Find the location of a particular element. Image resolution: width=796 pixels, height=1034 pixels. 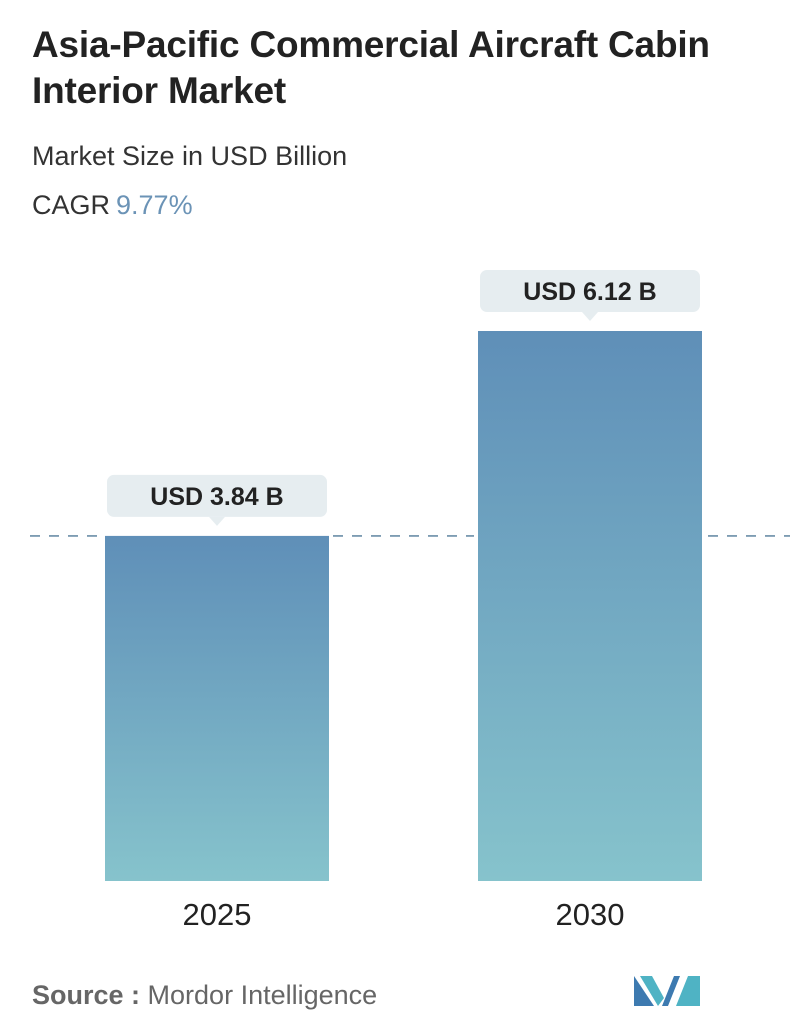

mordor-intelligence-logo-icon is located at coordinates (667, 991).